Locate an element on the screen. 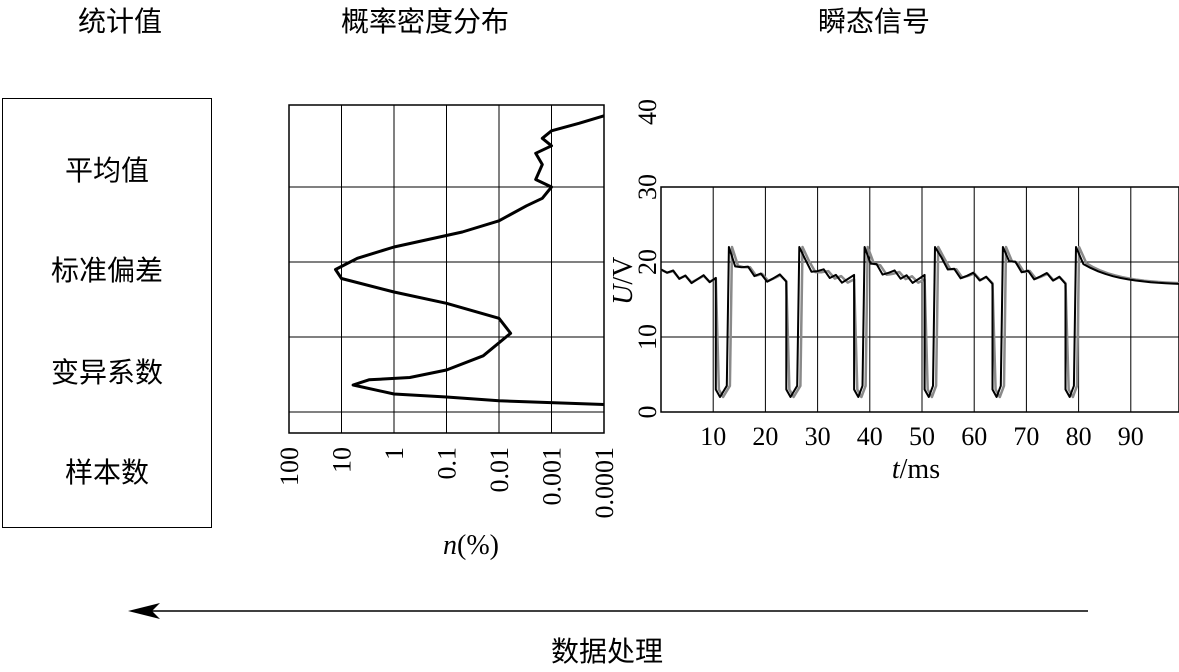  signal-x-axis-label: t/ms is located at coordinates (916, 469).